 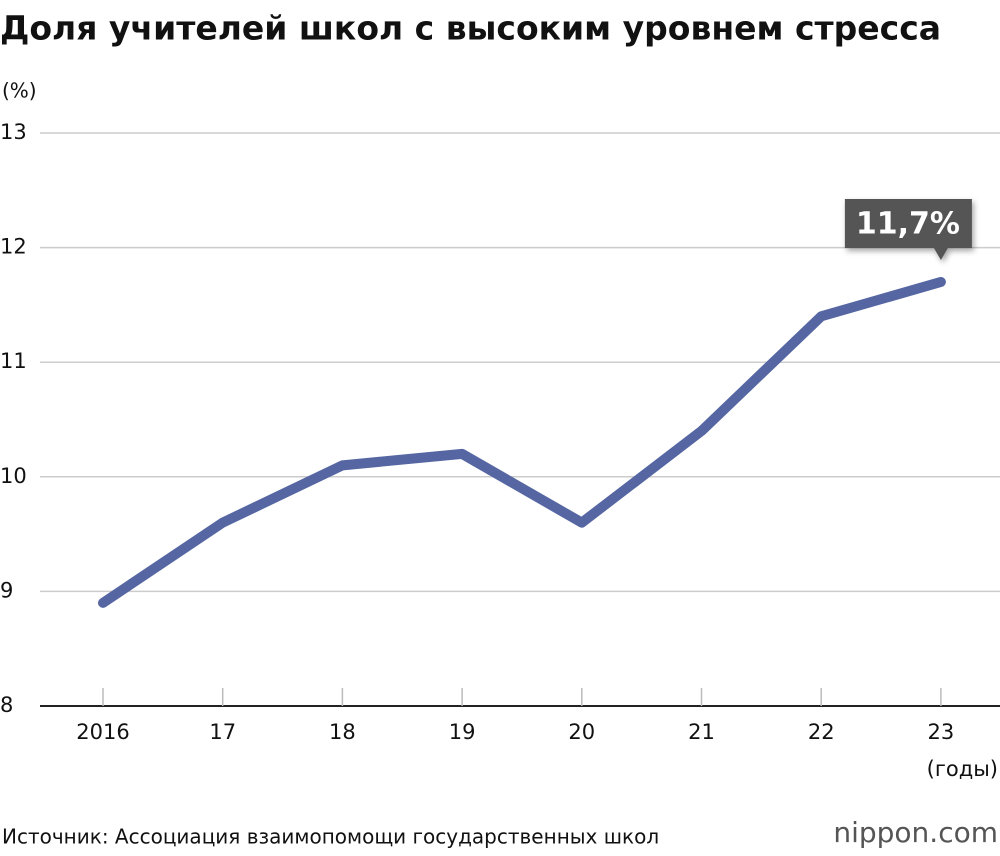 I want to click on y-tick-label: 8, so click(x=6, y=705).